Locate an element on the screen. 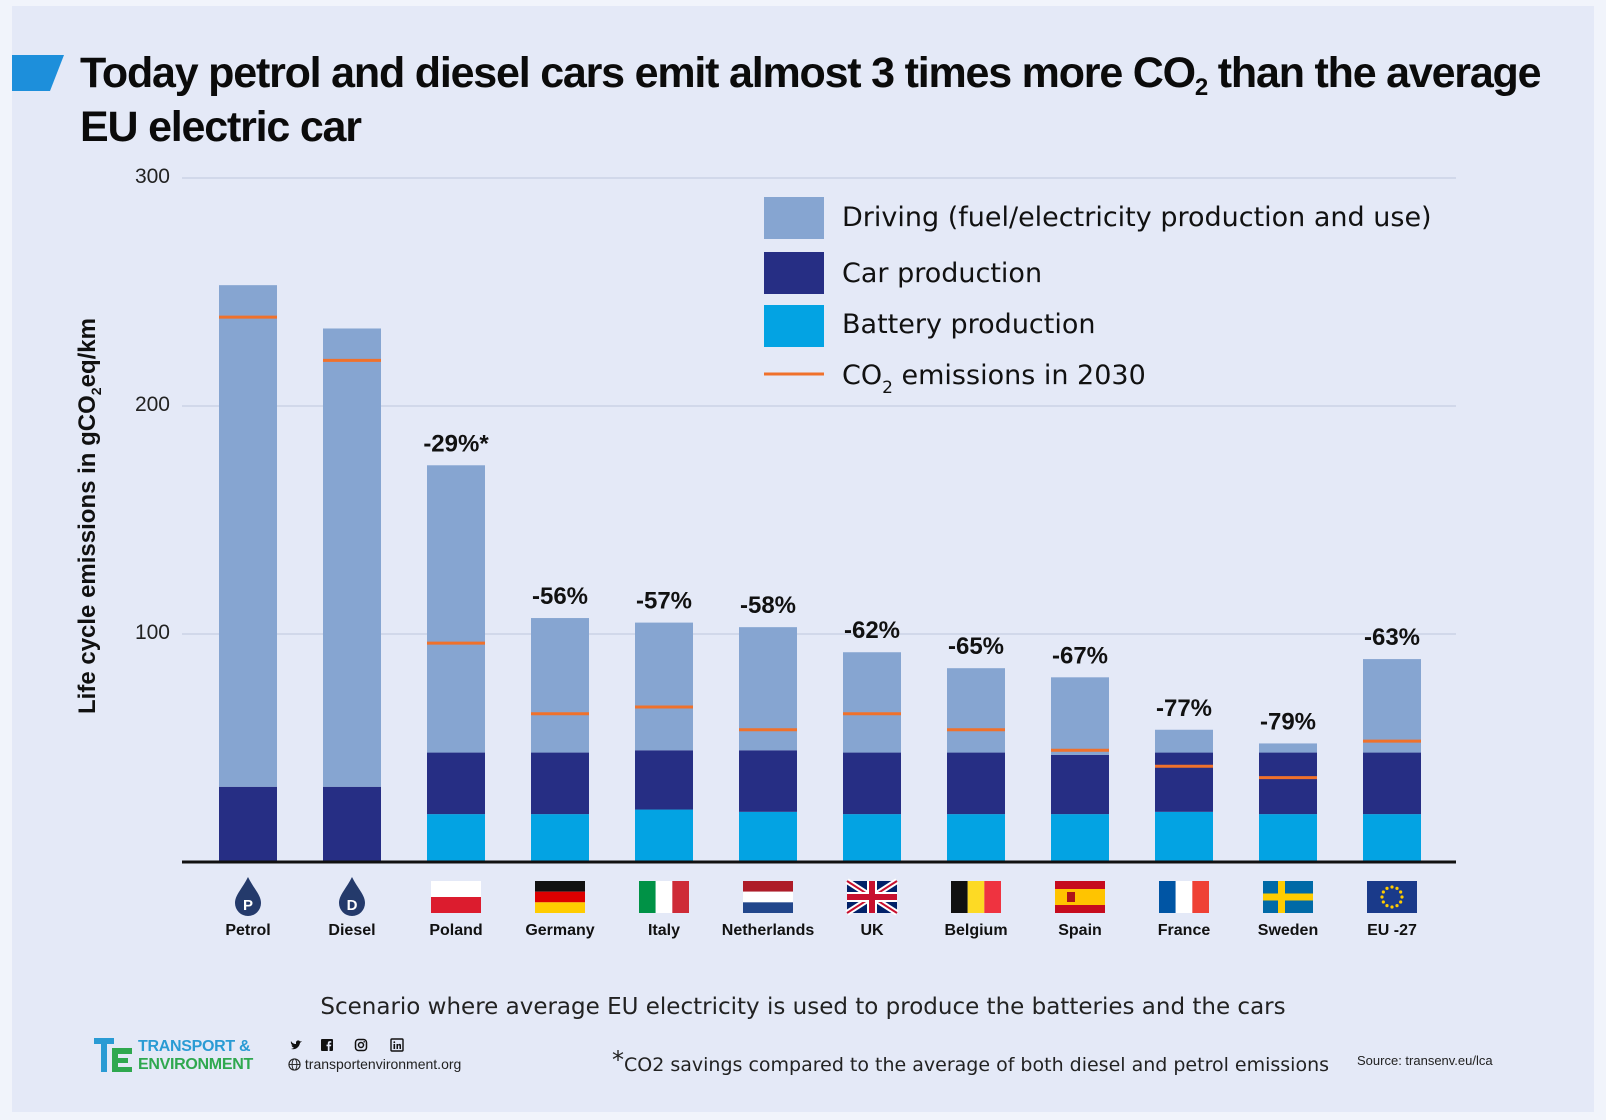  reduction-label-france: -77% is located at coordinates (1184, 708).